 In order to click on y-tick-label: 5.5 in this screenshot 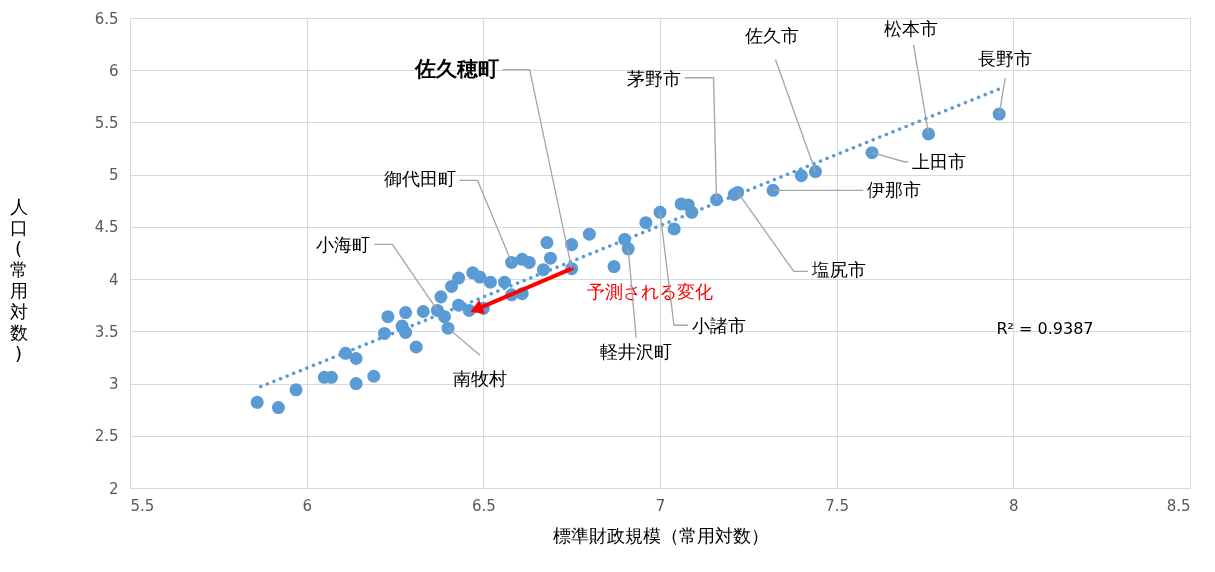, I will do `click(106, 122)`.